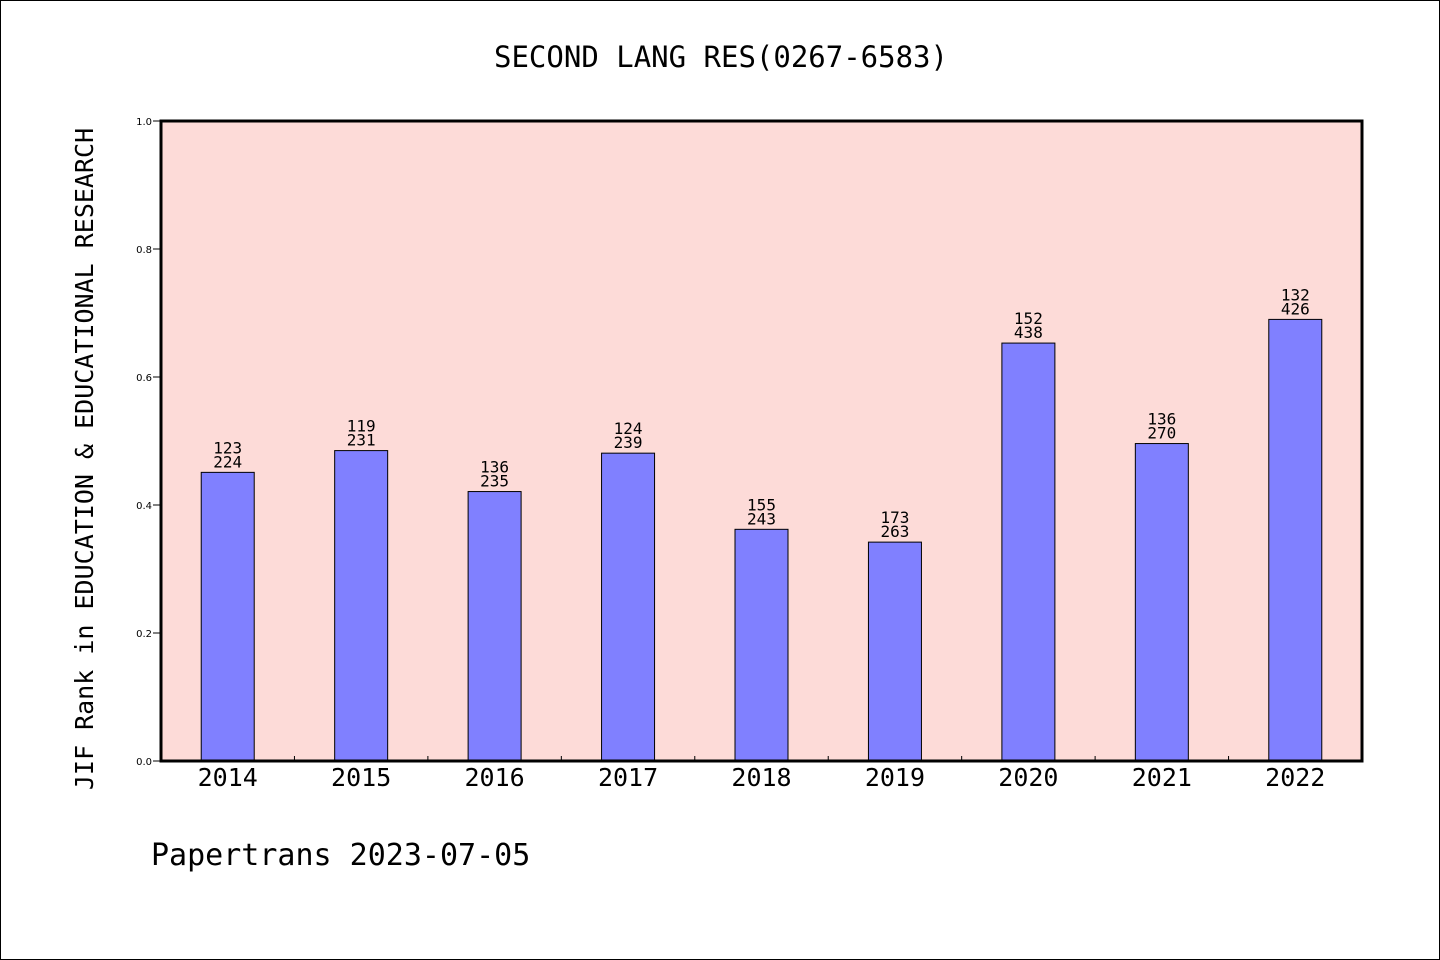 Image resolution: width=1440 pixels, height=960 pixels. What do you see at coordinates (761, 518) in the screenshot?
I see `bar-label-bottom: 243` at bounding box center [761, 518].